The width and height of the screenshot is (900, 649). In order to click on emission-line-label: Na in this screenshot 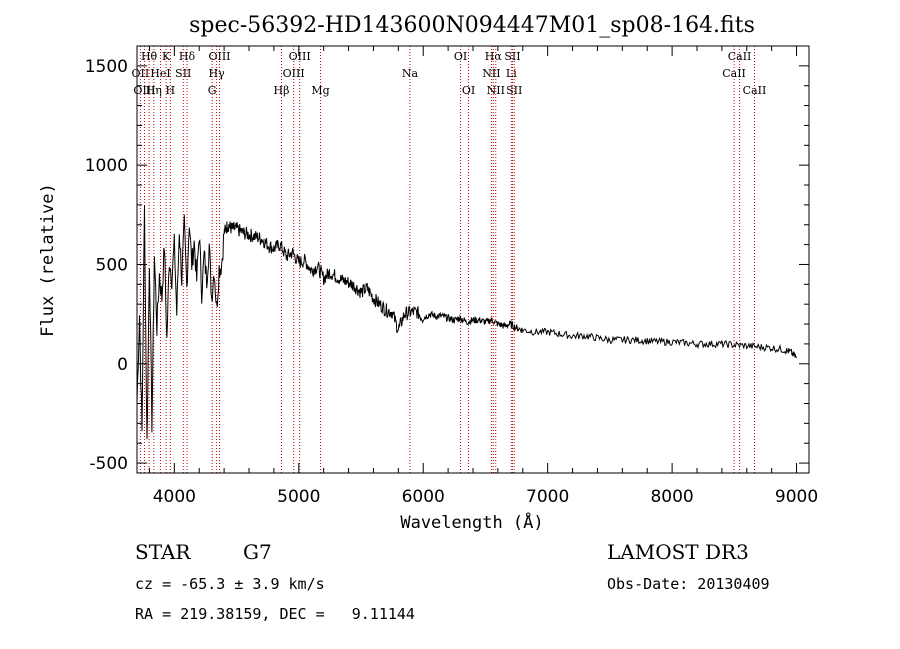, I will do `click(410, 73)`.